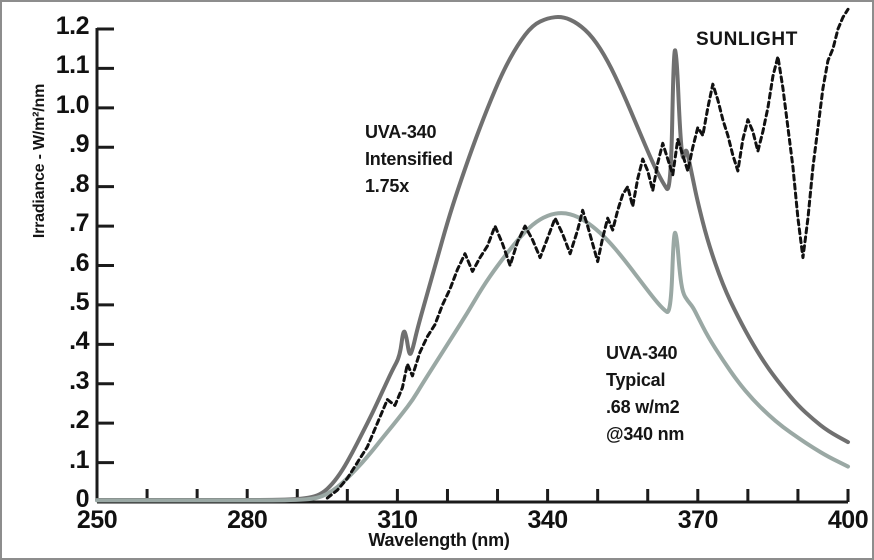  I want to click on x-axis-tick-label: 340, so click(547, 520).